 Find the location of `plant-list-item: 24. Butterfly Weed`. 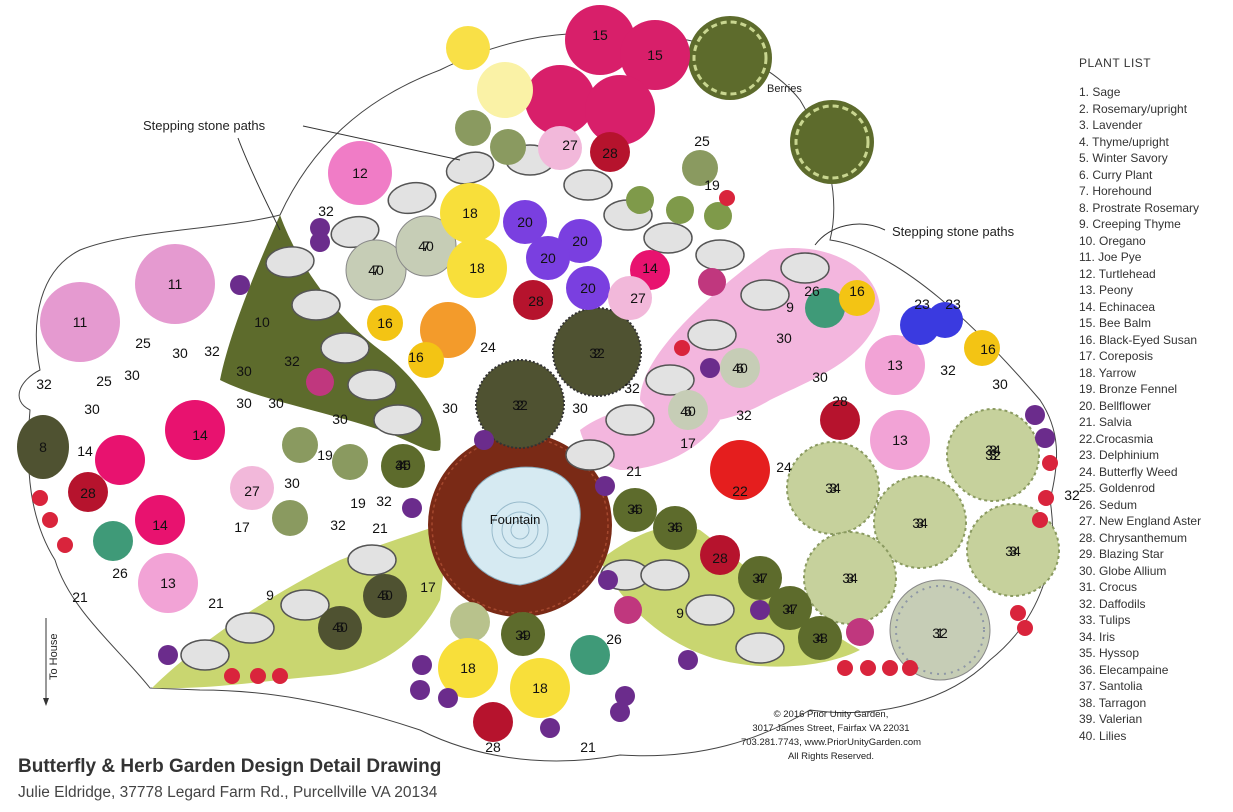

plant-list-item: 24. Butterfly Weed is located at coordinates (1128, 471).